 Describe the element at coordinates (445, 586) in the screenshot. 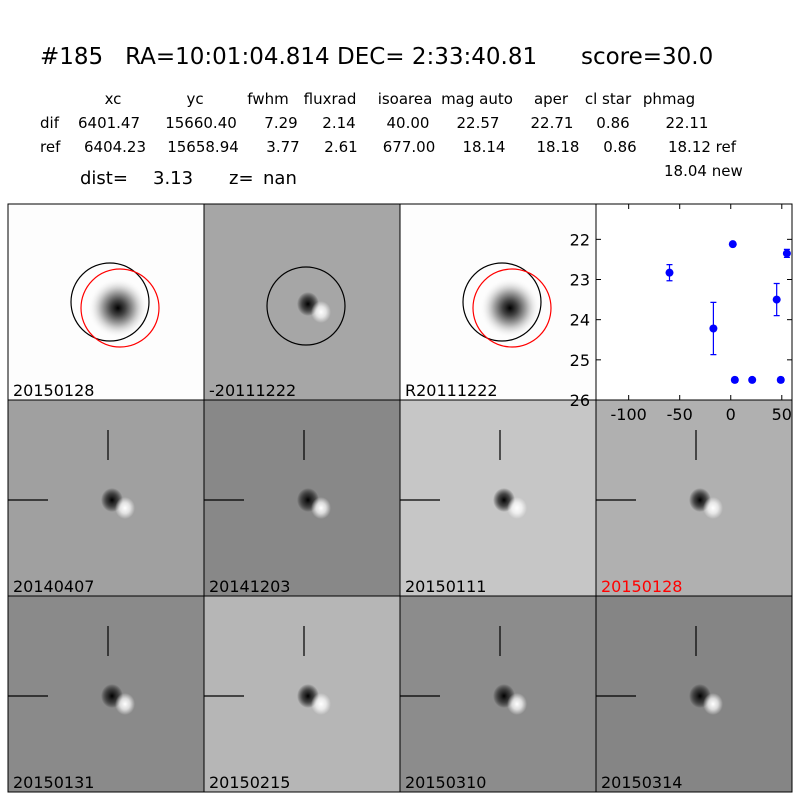

I see `panel-label: 20150111` at that location.